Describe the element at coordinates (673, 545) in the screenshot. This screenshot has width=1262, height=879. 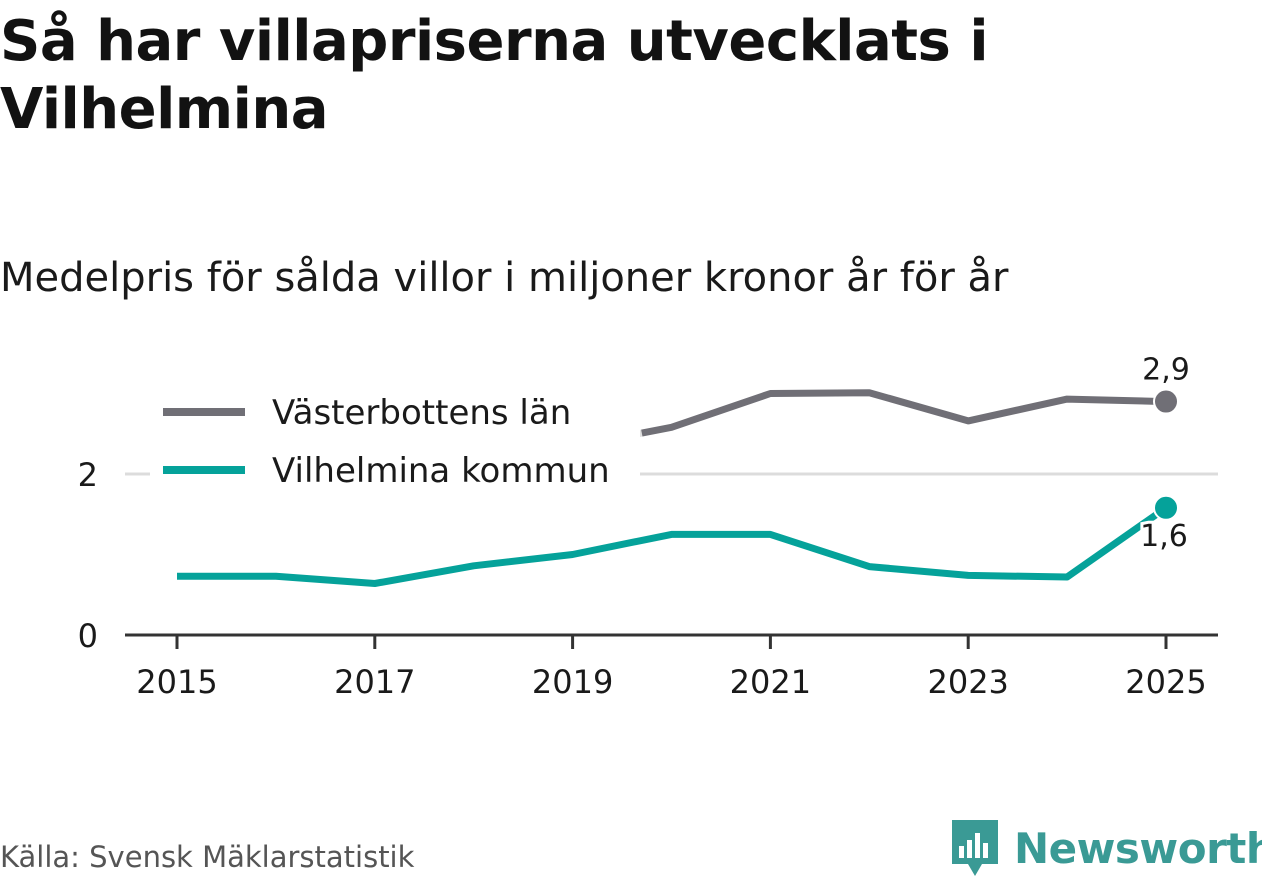
I see `series-line-vilhelmina` at that location.